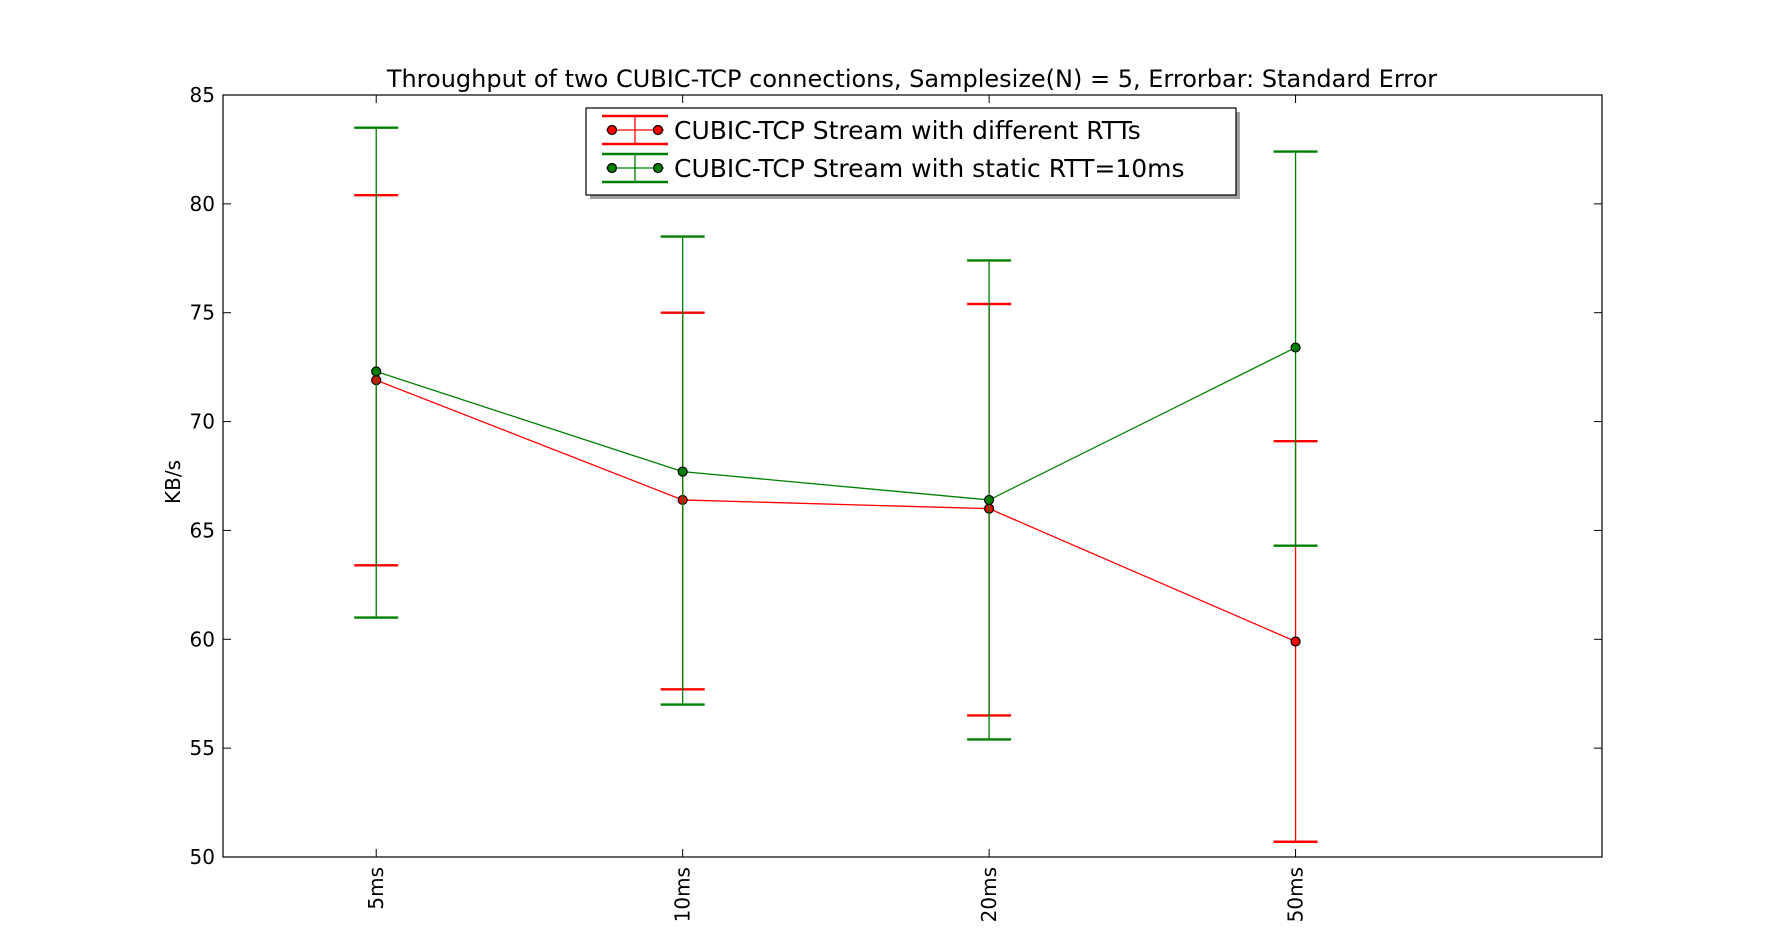 The height and width of the screenshot is (948, 1771). Describe the element at coordinates (202, 204) in the screenshot. I see `y-tick-label: 80` at that location.